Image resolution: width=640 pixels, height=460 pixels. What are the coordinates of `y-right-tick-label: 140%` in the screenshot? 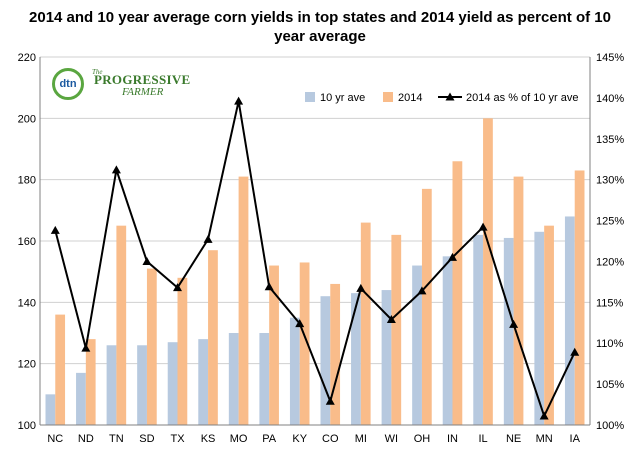 It's located at (610, 99).